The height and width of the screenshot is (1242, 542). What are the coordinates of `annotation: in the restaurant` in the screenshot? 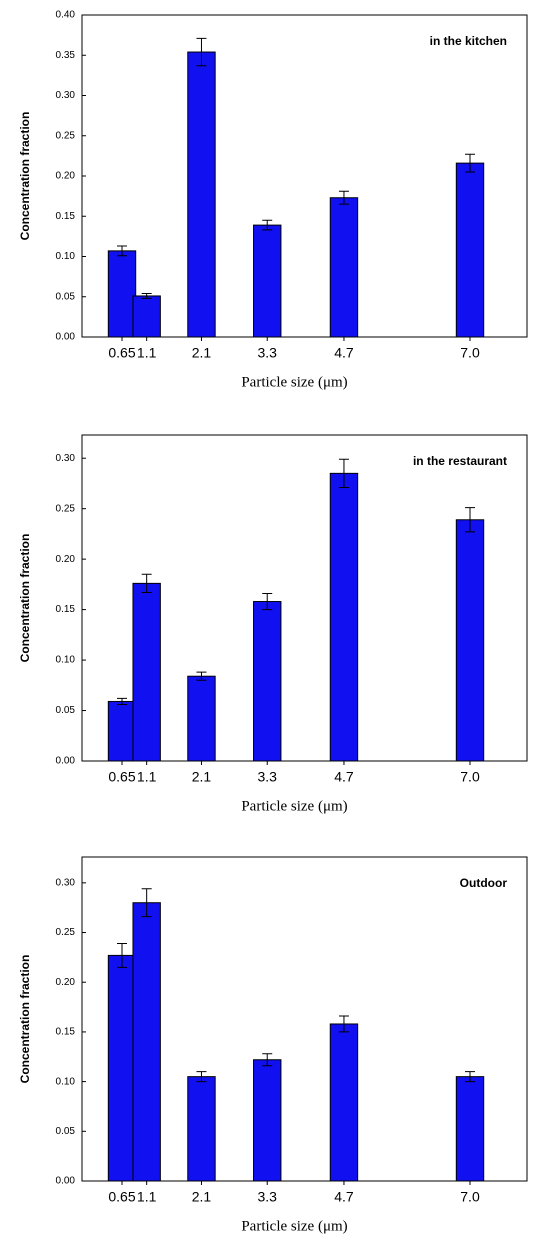 It's located at (460, 461).